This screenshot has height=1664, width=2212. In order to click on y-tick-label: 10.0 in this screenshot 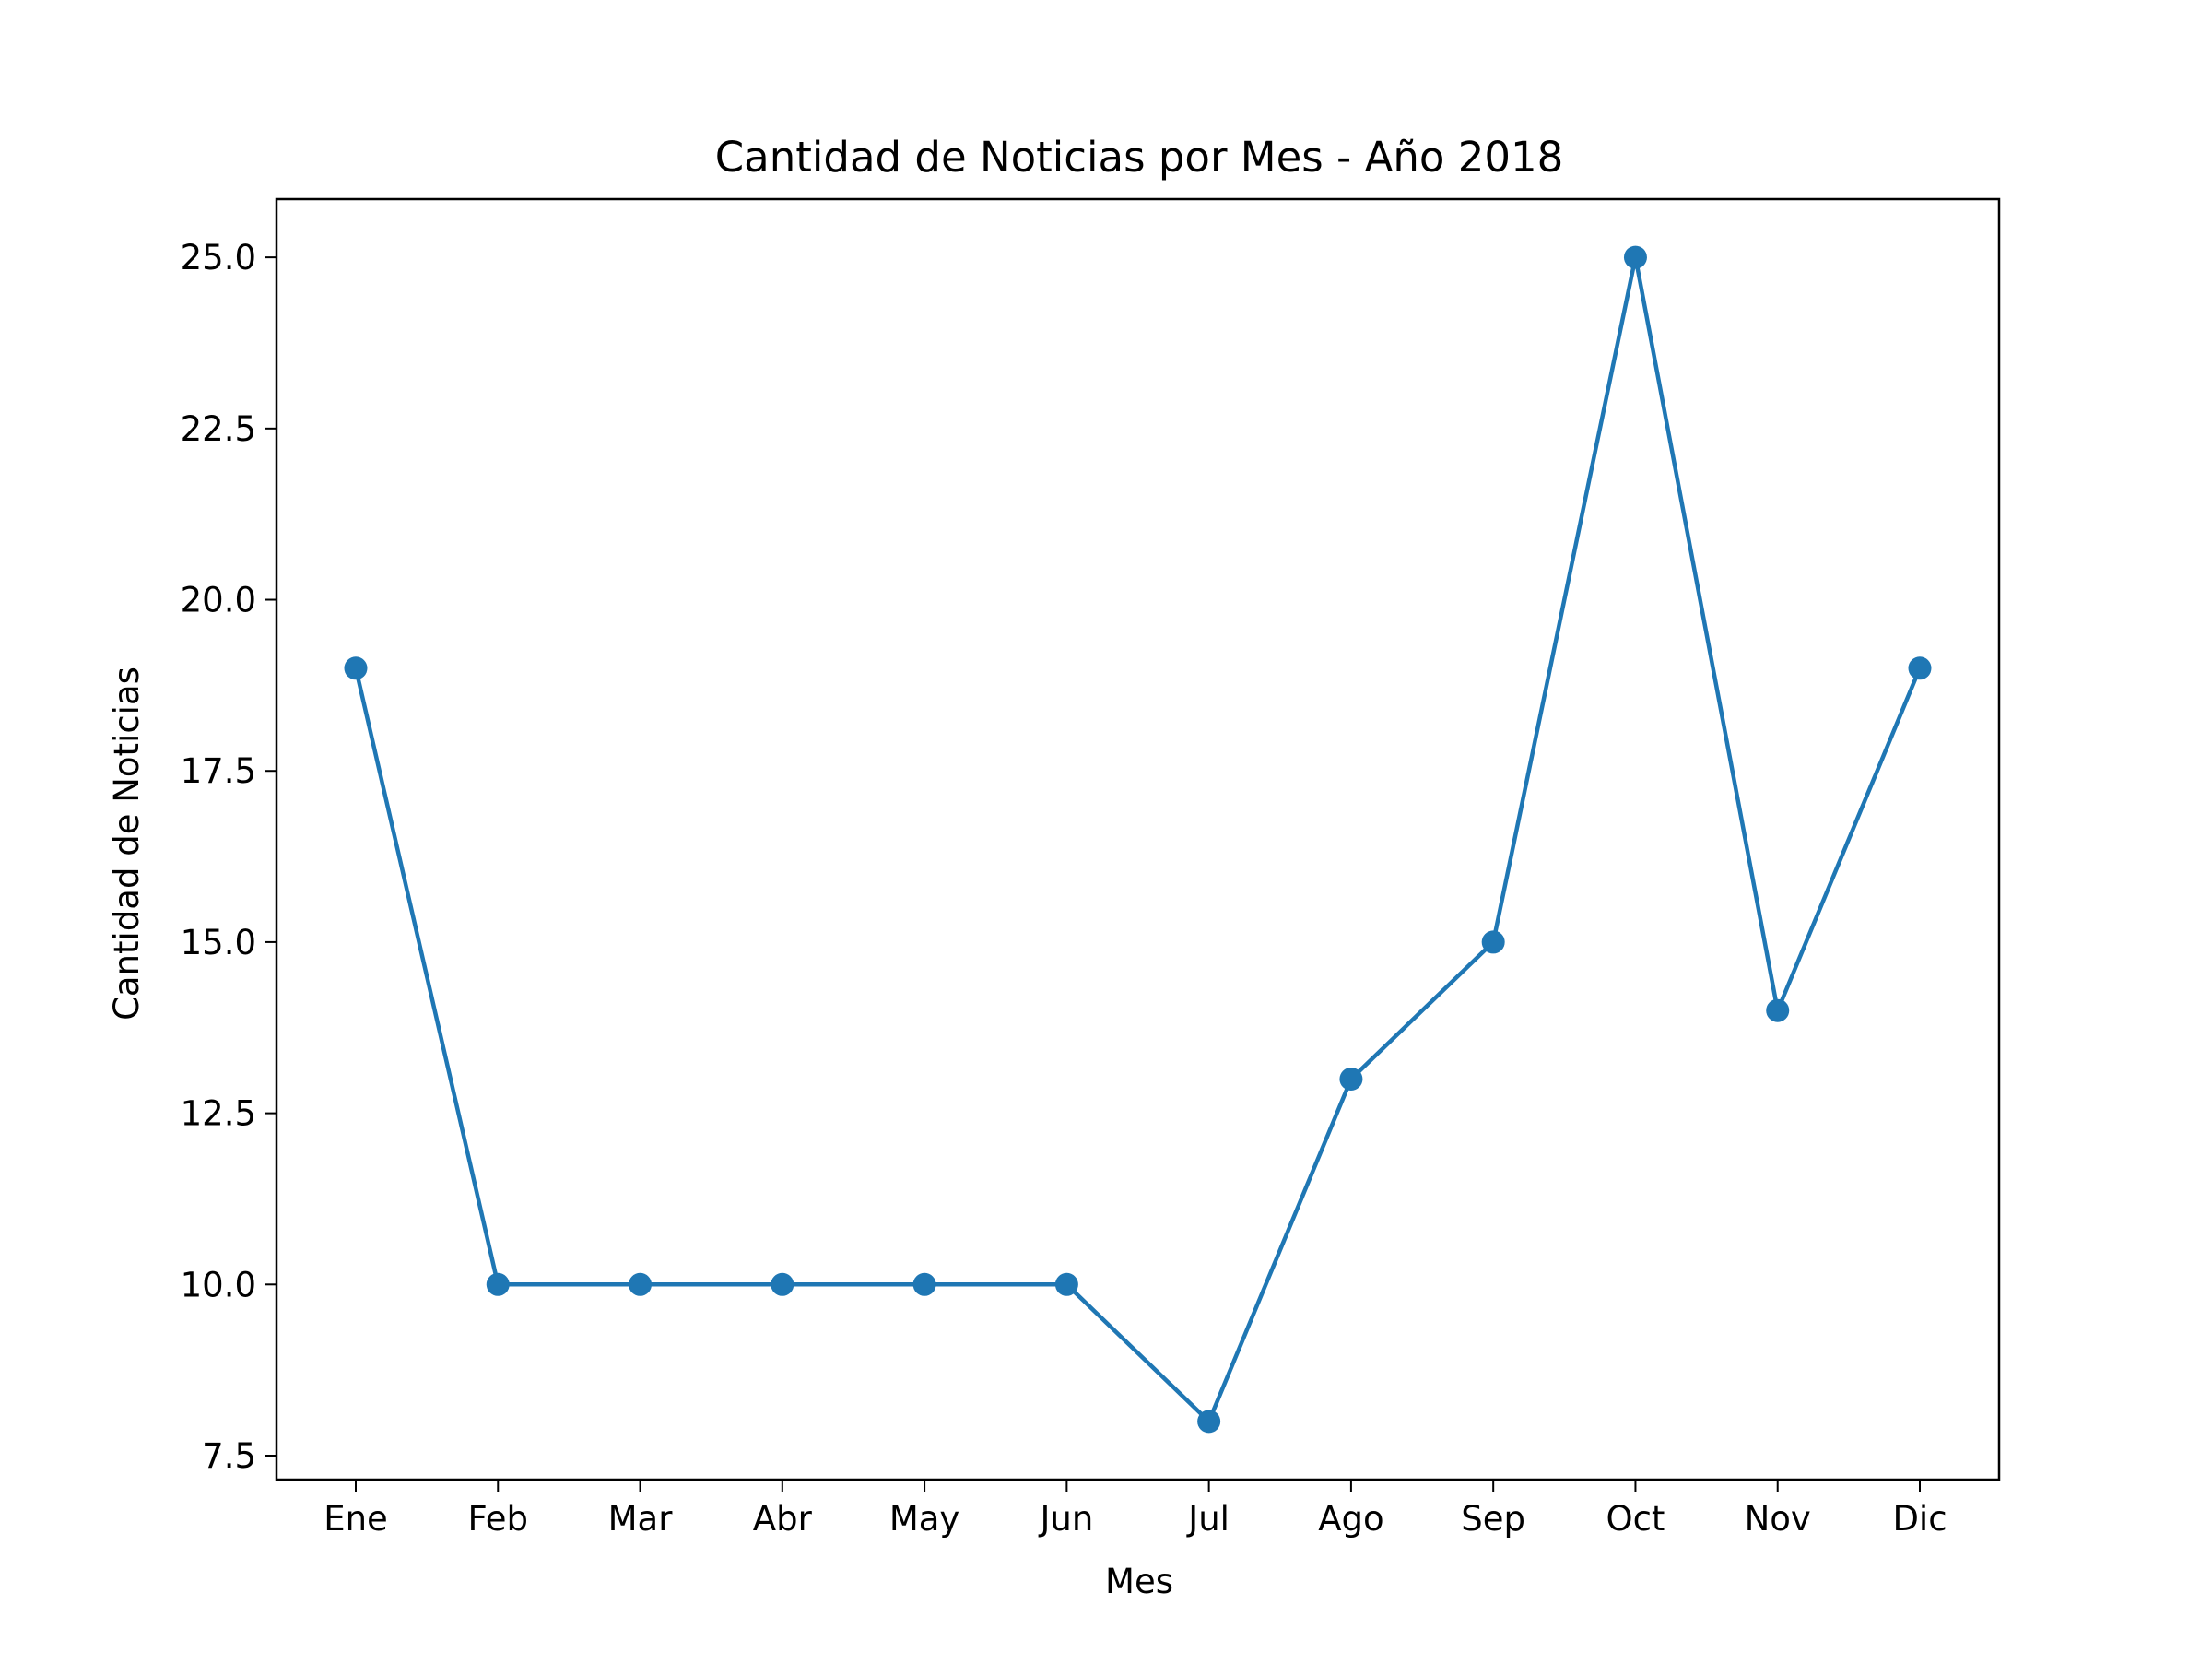, I will do `click(218, 1284)`.